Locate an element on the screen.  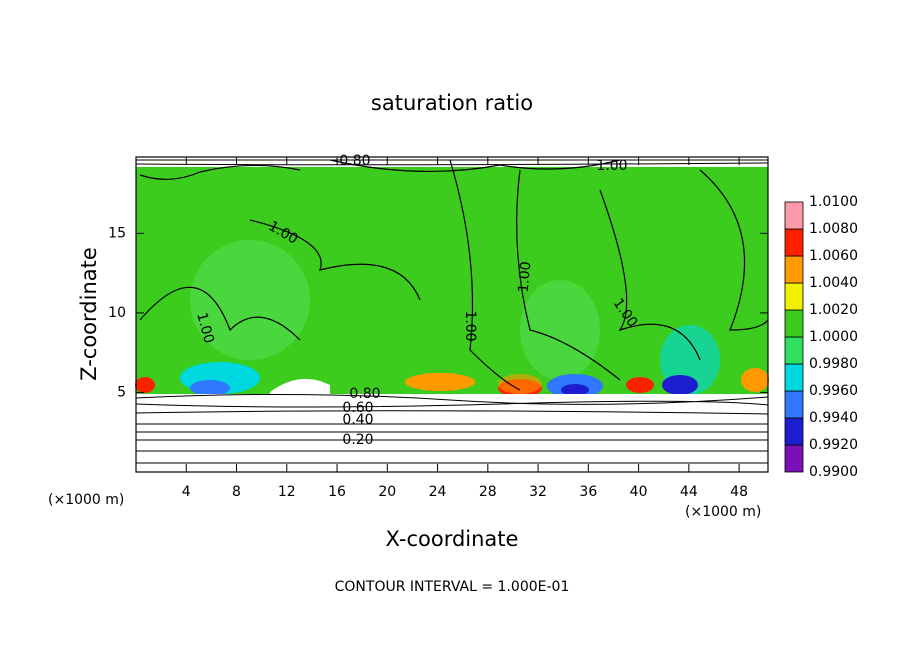
colorbar-label: 0.9960 is located at coordinates (833, 391).